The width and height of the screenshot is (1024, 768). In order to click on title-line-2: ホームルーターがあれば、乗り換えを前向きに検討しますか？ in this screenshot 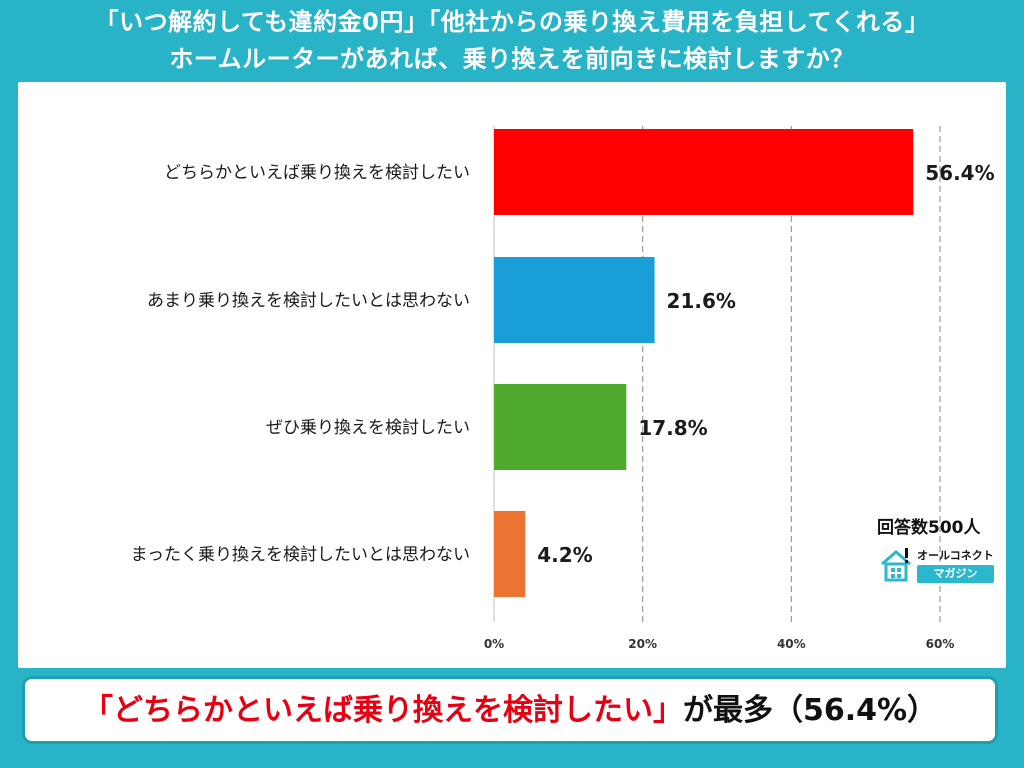, I will do `click(512, 59)`.